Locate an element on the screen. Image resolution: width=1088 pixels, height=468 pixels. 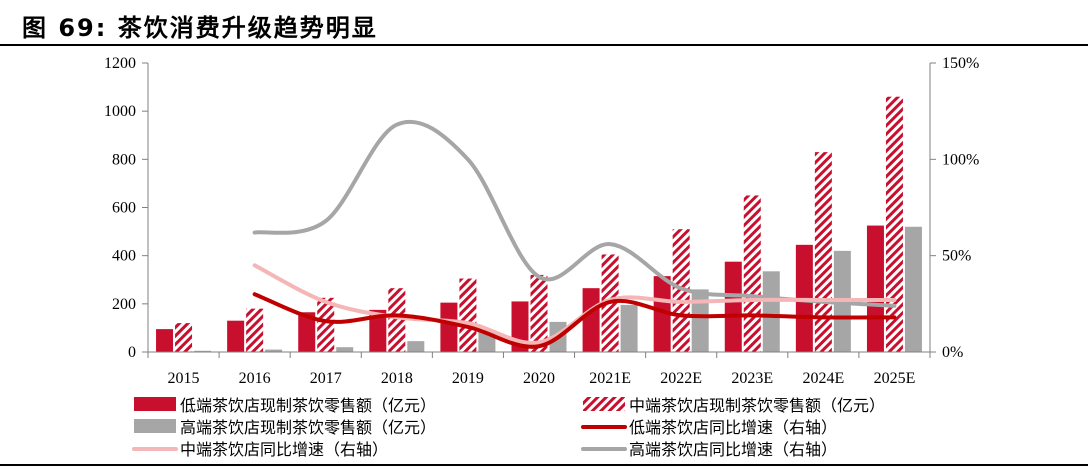
right-tick-label-3: 150% is located at coordinates (960, 63).